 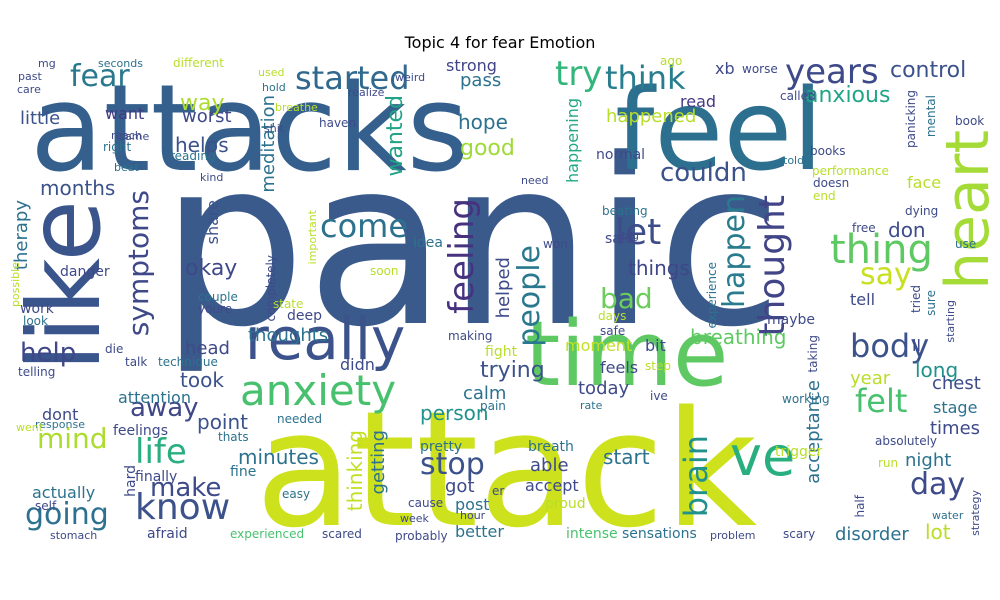 I want to click on word-help: help, so click(x=48, y=353).